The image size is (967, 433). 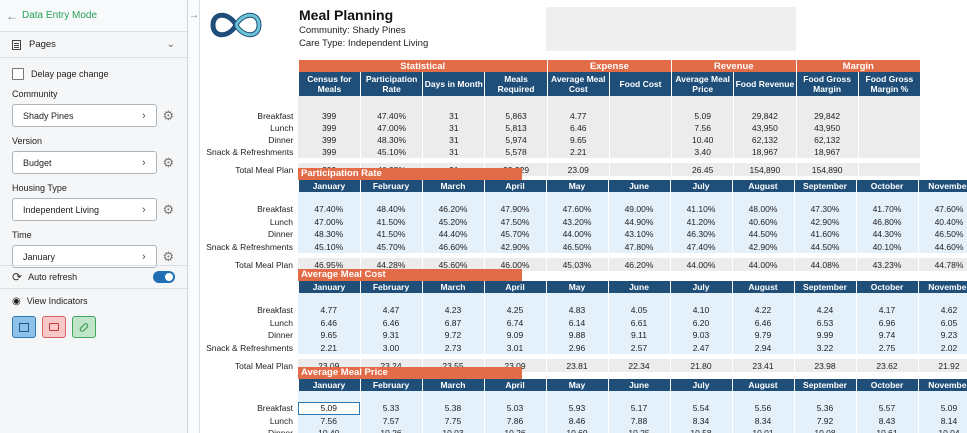 I want to click on value-cell: 6.20, so click(x=701, y=322).